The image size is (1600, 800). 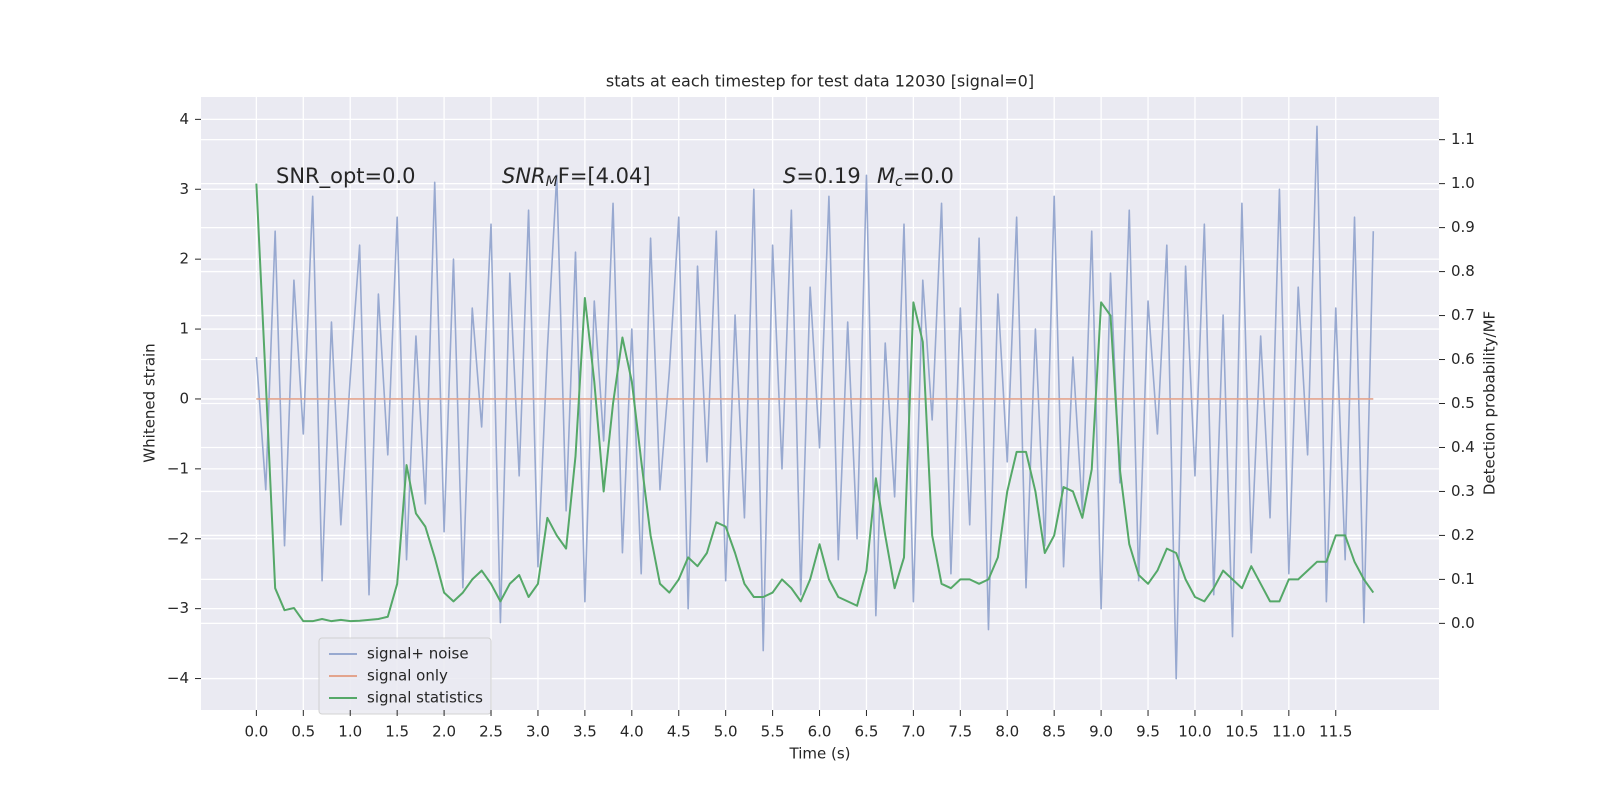 I want to click on y2-tick-label: 0.1, so click(x=1463, y=579).